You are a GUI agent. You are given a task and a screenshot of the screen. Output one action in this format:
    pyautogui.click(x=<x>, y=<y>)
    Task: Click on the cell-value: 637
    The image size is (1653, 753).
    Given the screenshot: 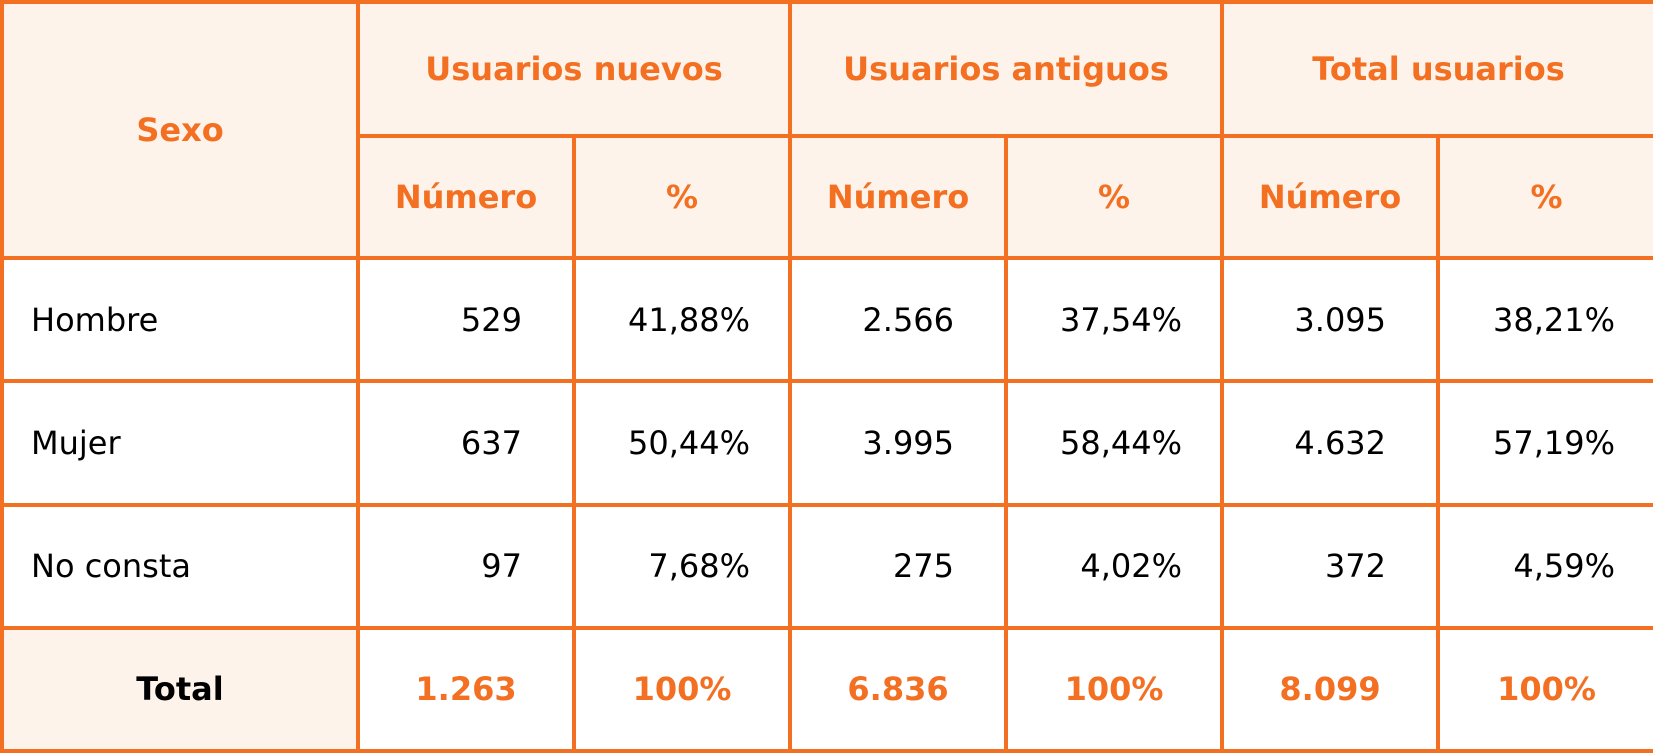 What is the action you would take?
    pyautogui.click(x=466, y=443)
    